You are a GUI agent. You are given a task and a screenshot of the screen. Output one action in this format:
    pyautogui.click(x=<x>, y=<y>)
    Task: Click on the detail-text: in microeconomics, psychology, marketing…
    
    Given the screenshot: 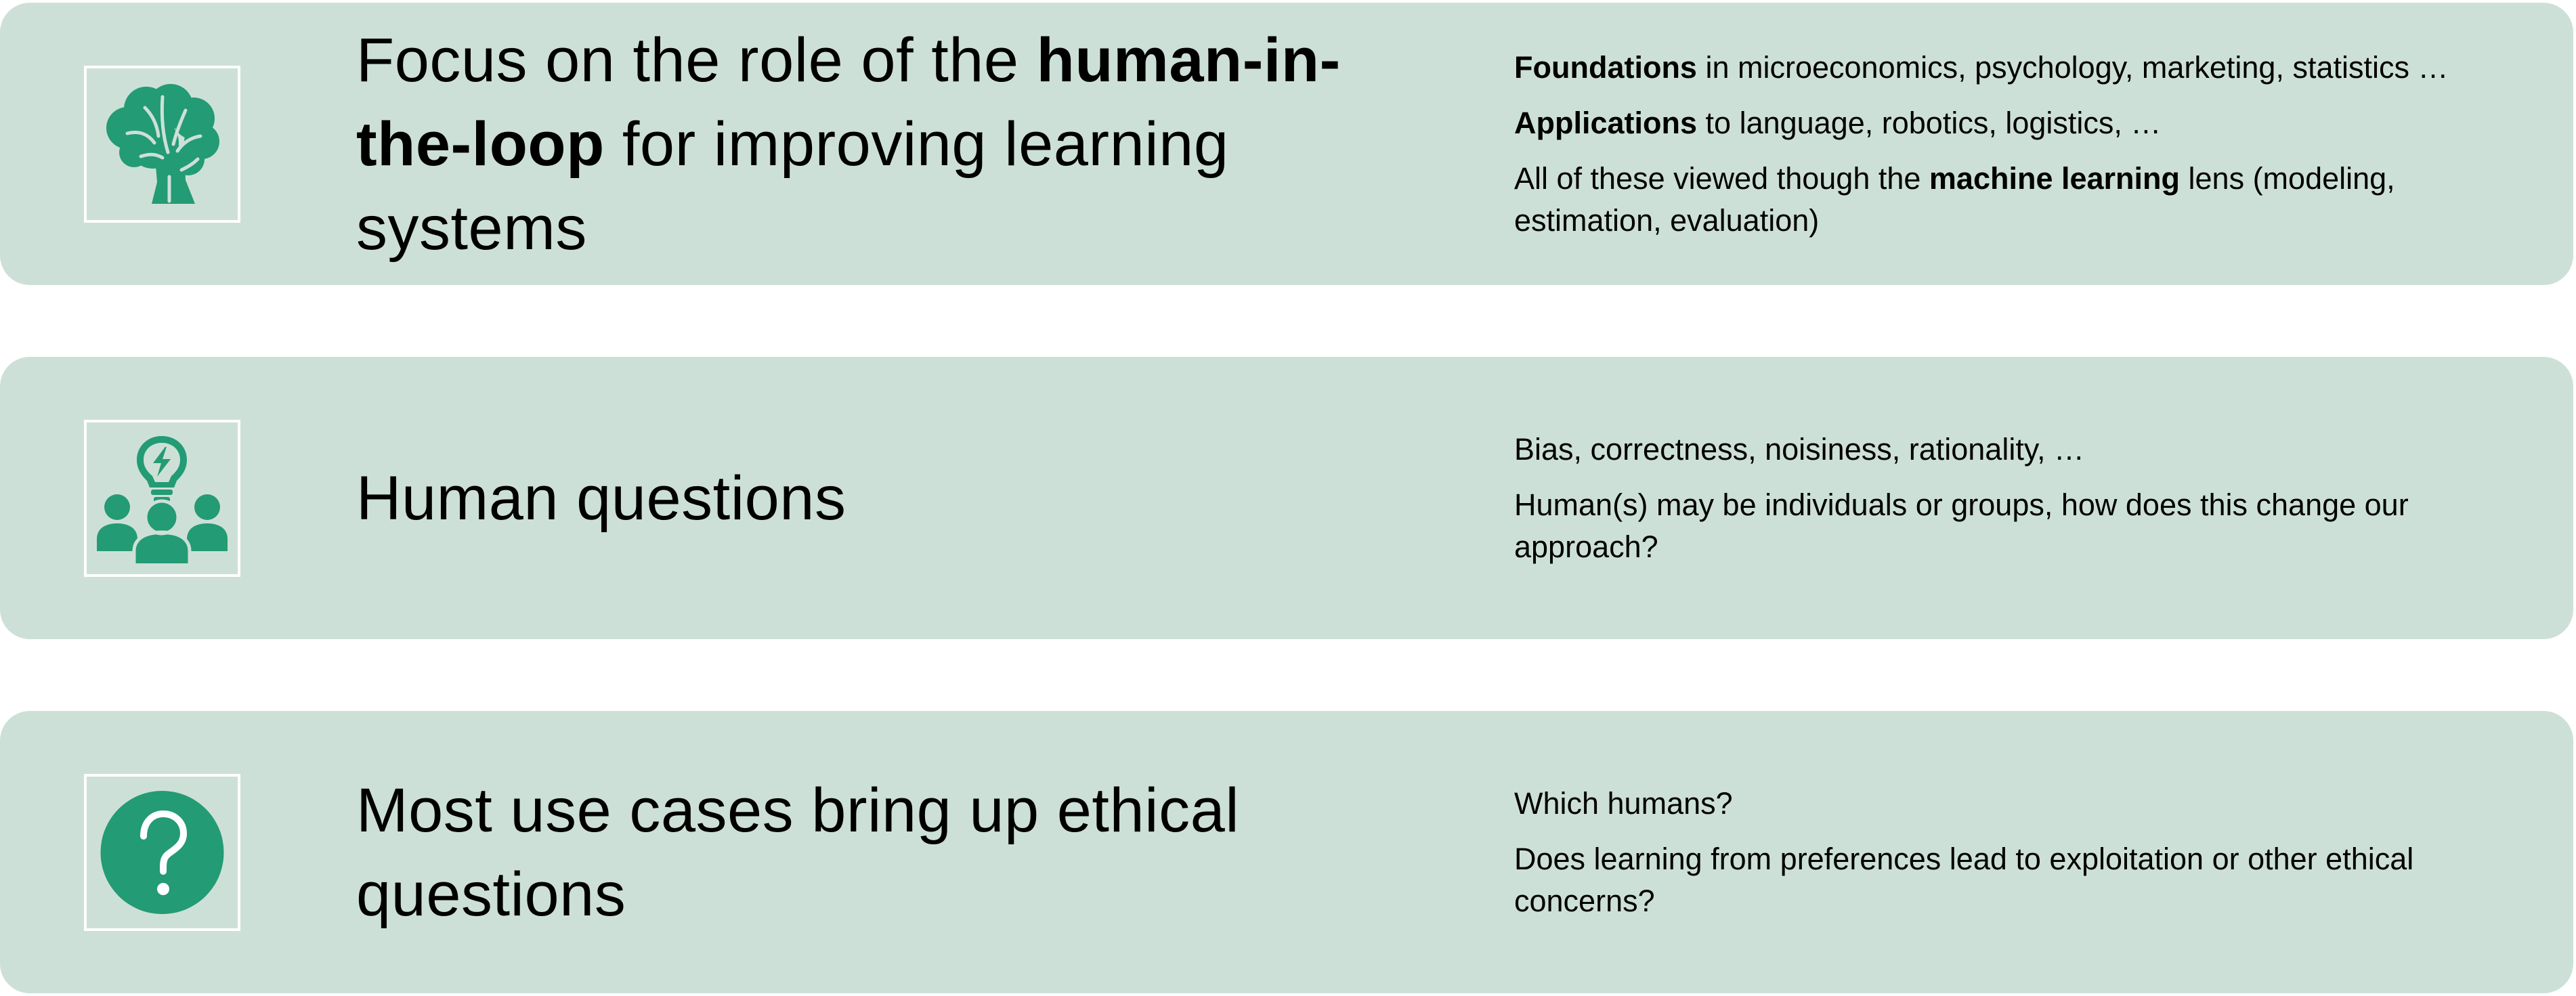 What is the action you would take?
    pyautogui.click(x=2072, y=67)
    